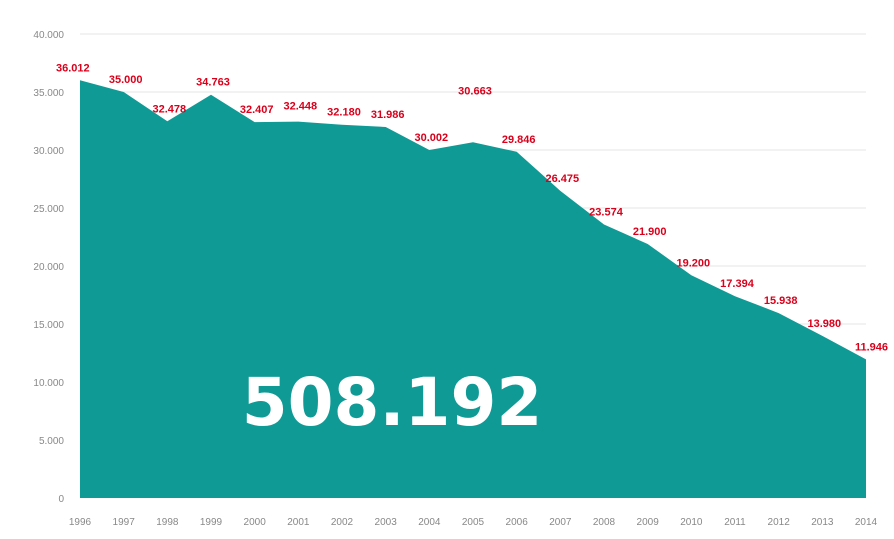 The width and height of the screenshot is (894, 539). What do you see at coordinates (298, 522) in the screenshot?
I see `x-tick-label-2001: 2001` at bounding box center [298, 522].